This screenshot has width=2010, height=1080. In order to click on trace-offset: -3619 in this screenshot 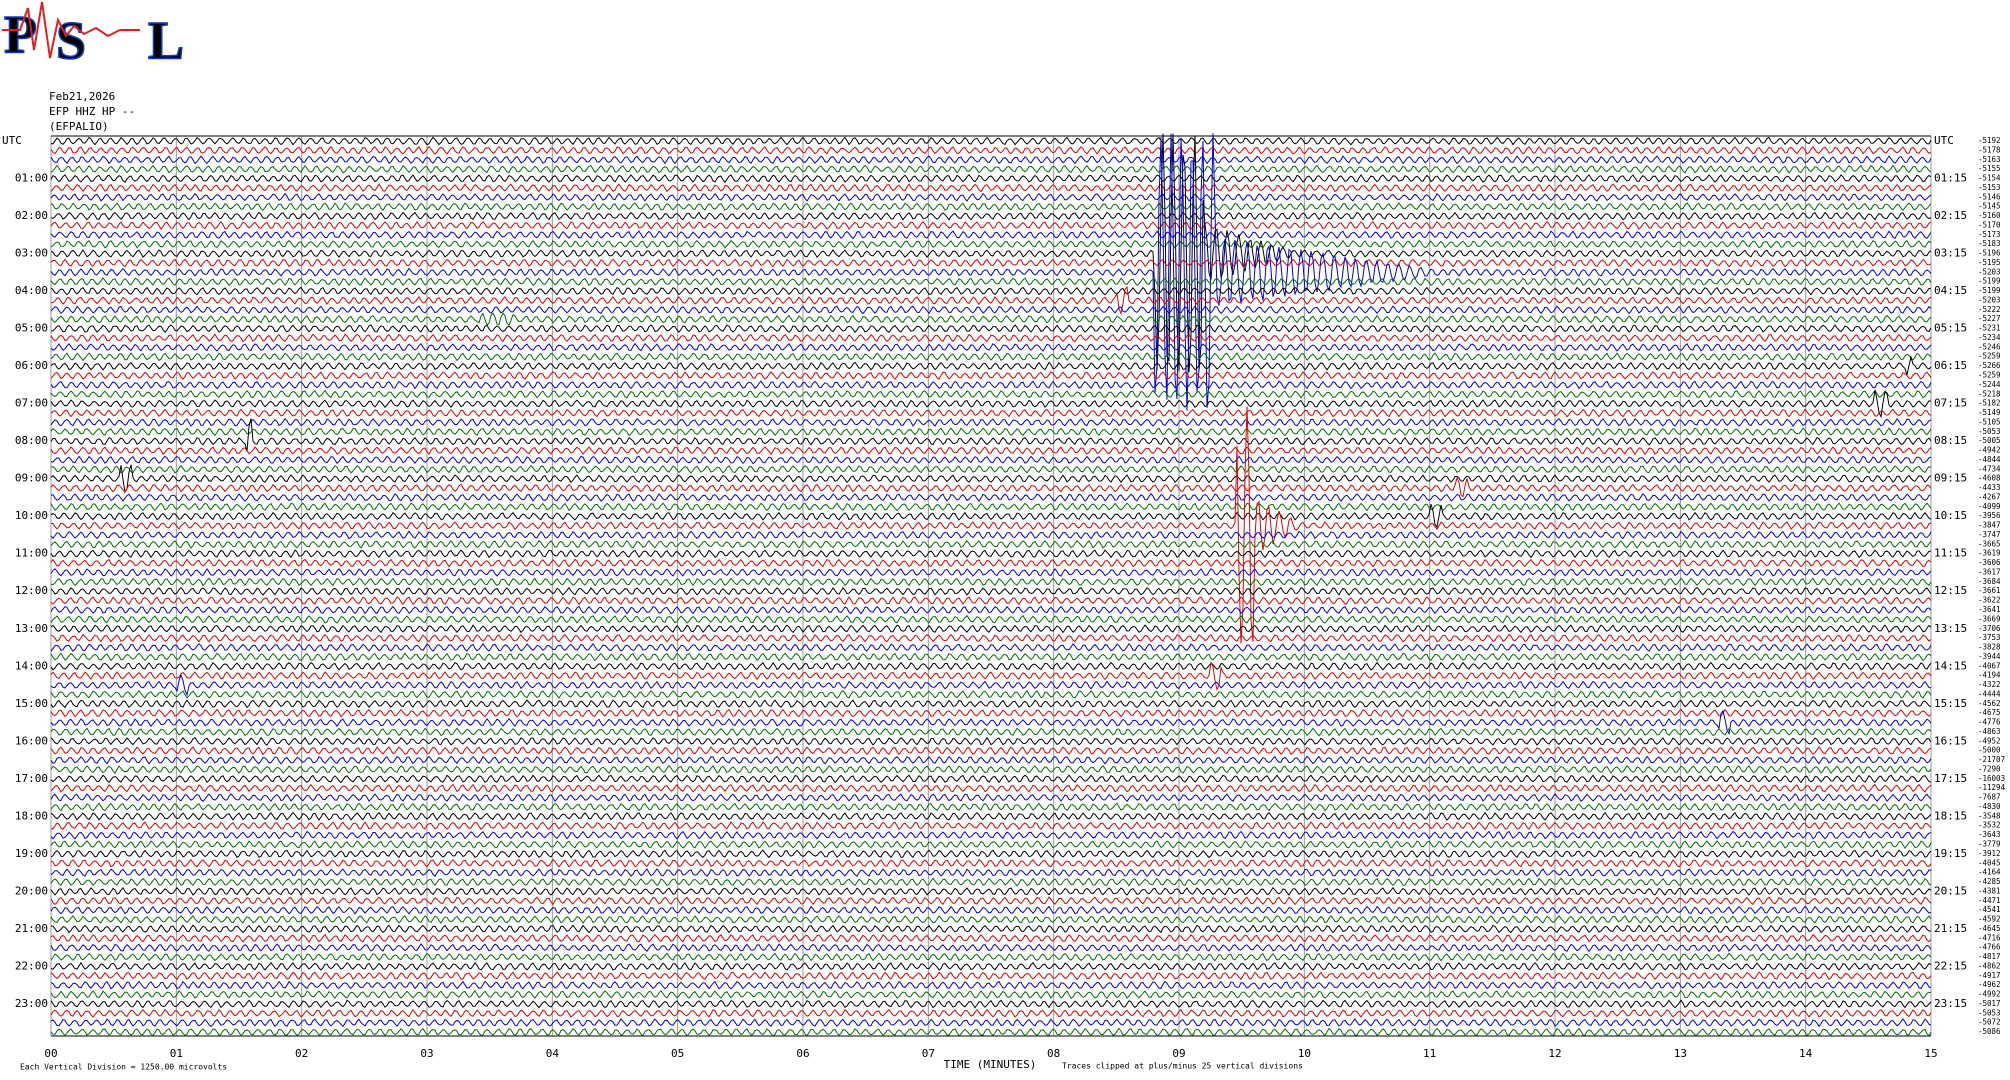, I will do `click(1989, 553)`.